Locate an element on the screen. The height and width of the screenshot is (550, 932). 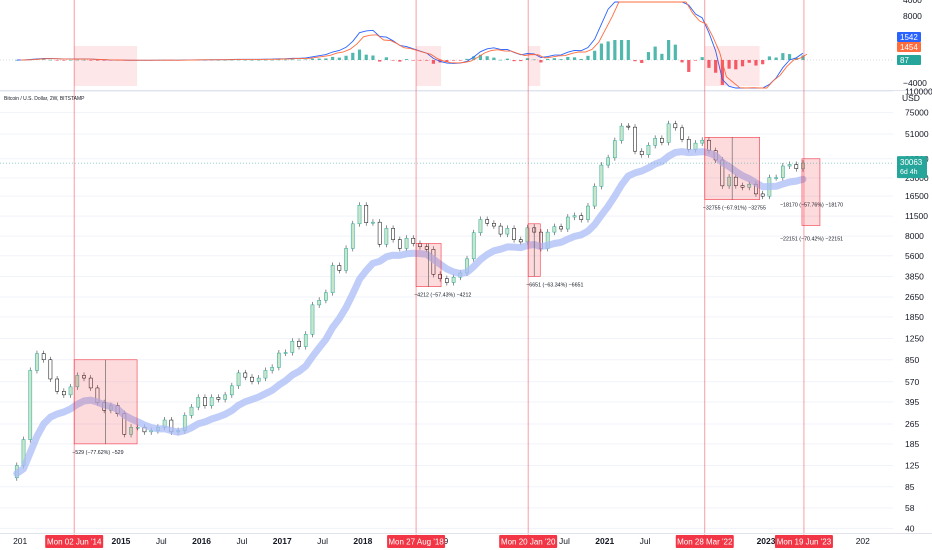
indicator-value: 87 is located at coordinates (904, 60).